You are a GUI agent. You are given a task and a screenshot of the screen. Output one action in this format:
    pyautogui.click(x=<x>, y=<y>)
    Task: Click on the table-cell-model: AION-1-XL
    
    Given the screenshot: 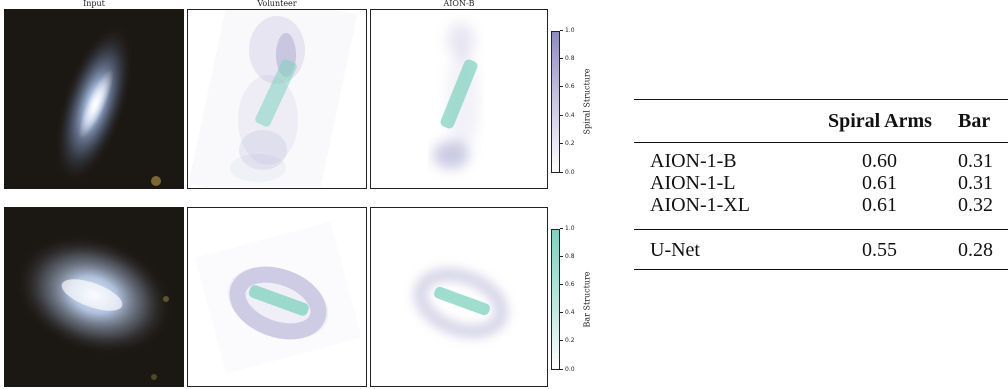 What is the action you would take?
    pyautogui.click(x=700, y=205)
    